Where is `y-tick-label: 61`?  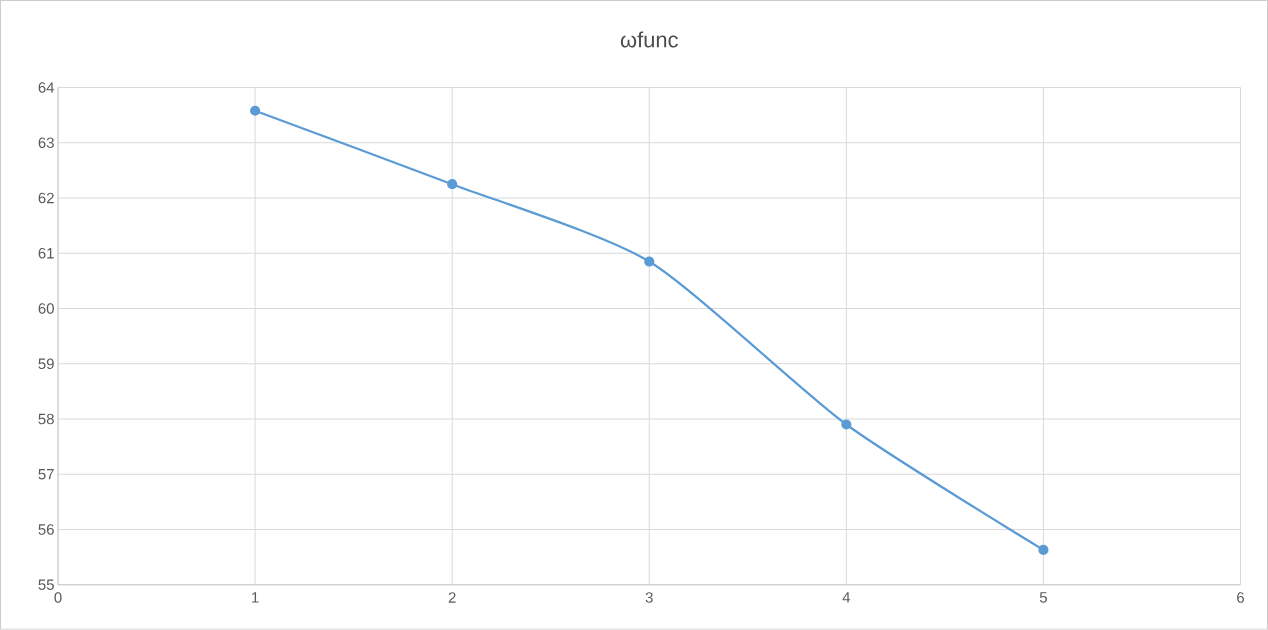
y-tick-label: 61 is located at coordinates (46, 253).